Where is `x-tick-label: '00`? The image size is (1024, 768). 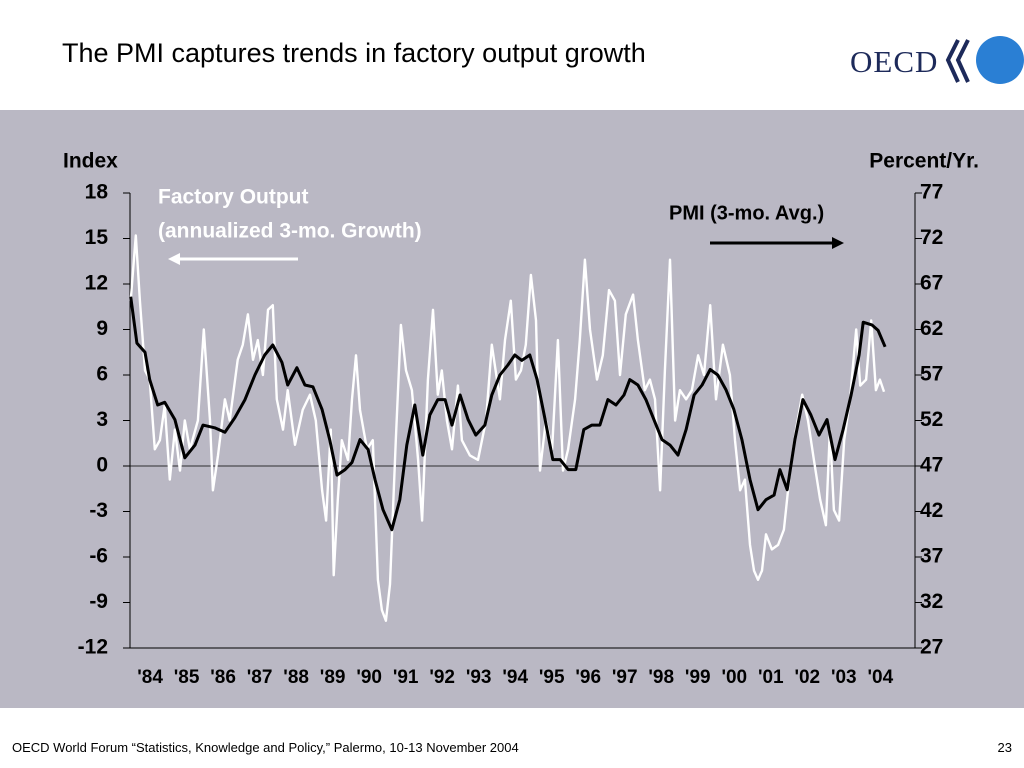 x-tick-label: '00 is located at coordinates (734, 677).